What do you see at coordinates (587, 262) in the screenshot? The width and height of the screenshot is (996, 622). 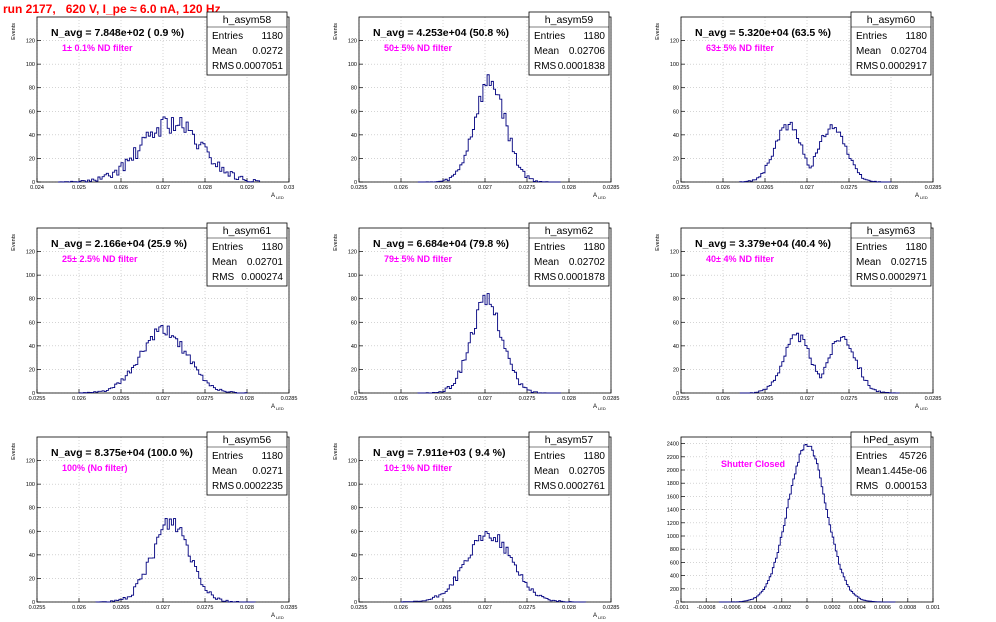 I see `stats-value: 0.02702` at bounding box center [587, 262].